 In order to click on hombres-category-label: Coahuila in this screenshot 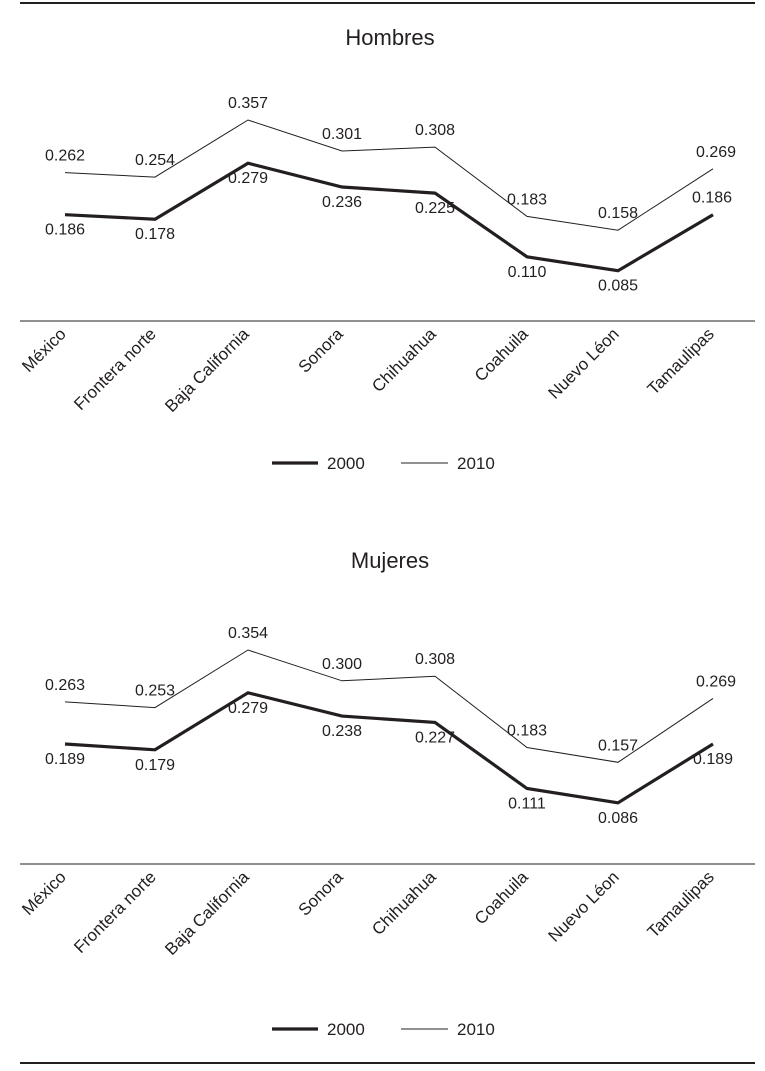, I will do `click(501, 354)`.